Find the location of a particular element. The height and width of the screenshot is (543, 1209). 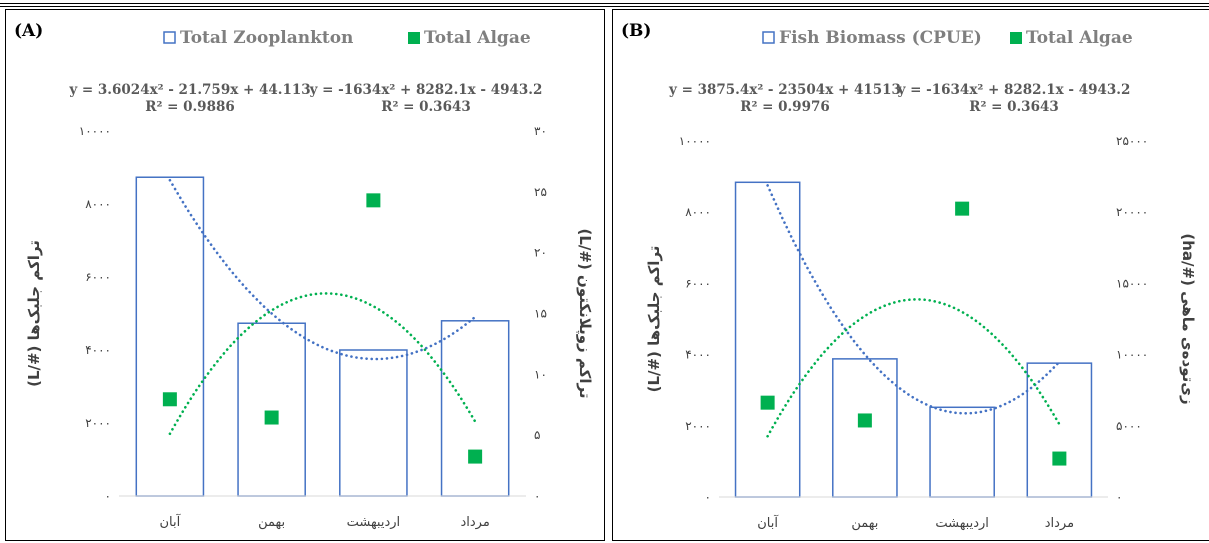

trendline-r2: R² = 0.9886 is located at coordinates (190, 107).